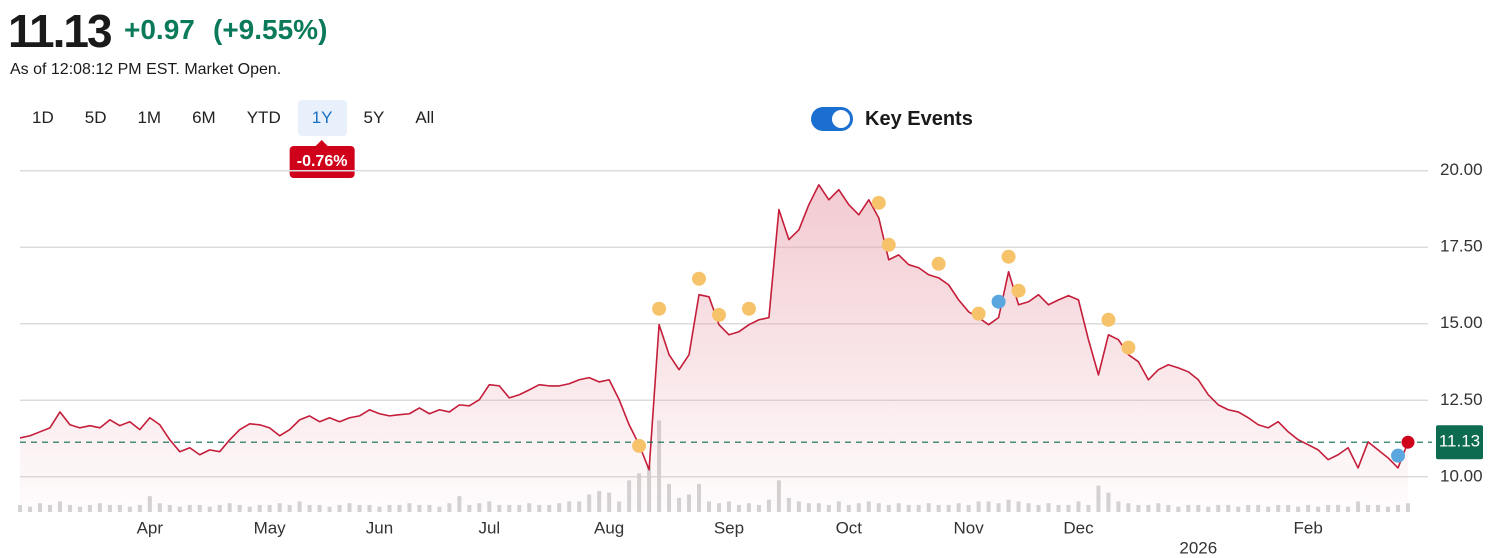 The image size is (1499, 558). Describe the element at coordinates (609, 527) in the screenshot. I see `x-tick-label: Aug` at that location.